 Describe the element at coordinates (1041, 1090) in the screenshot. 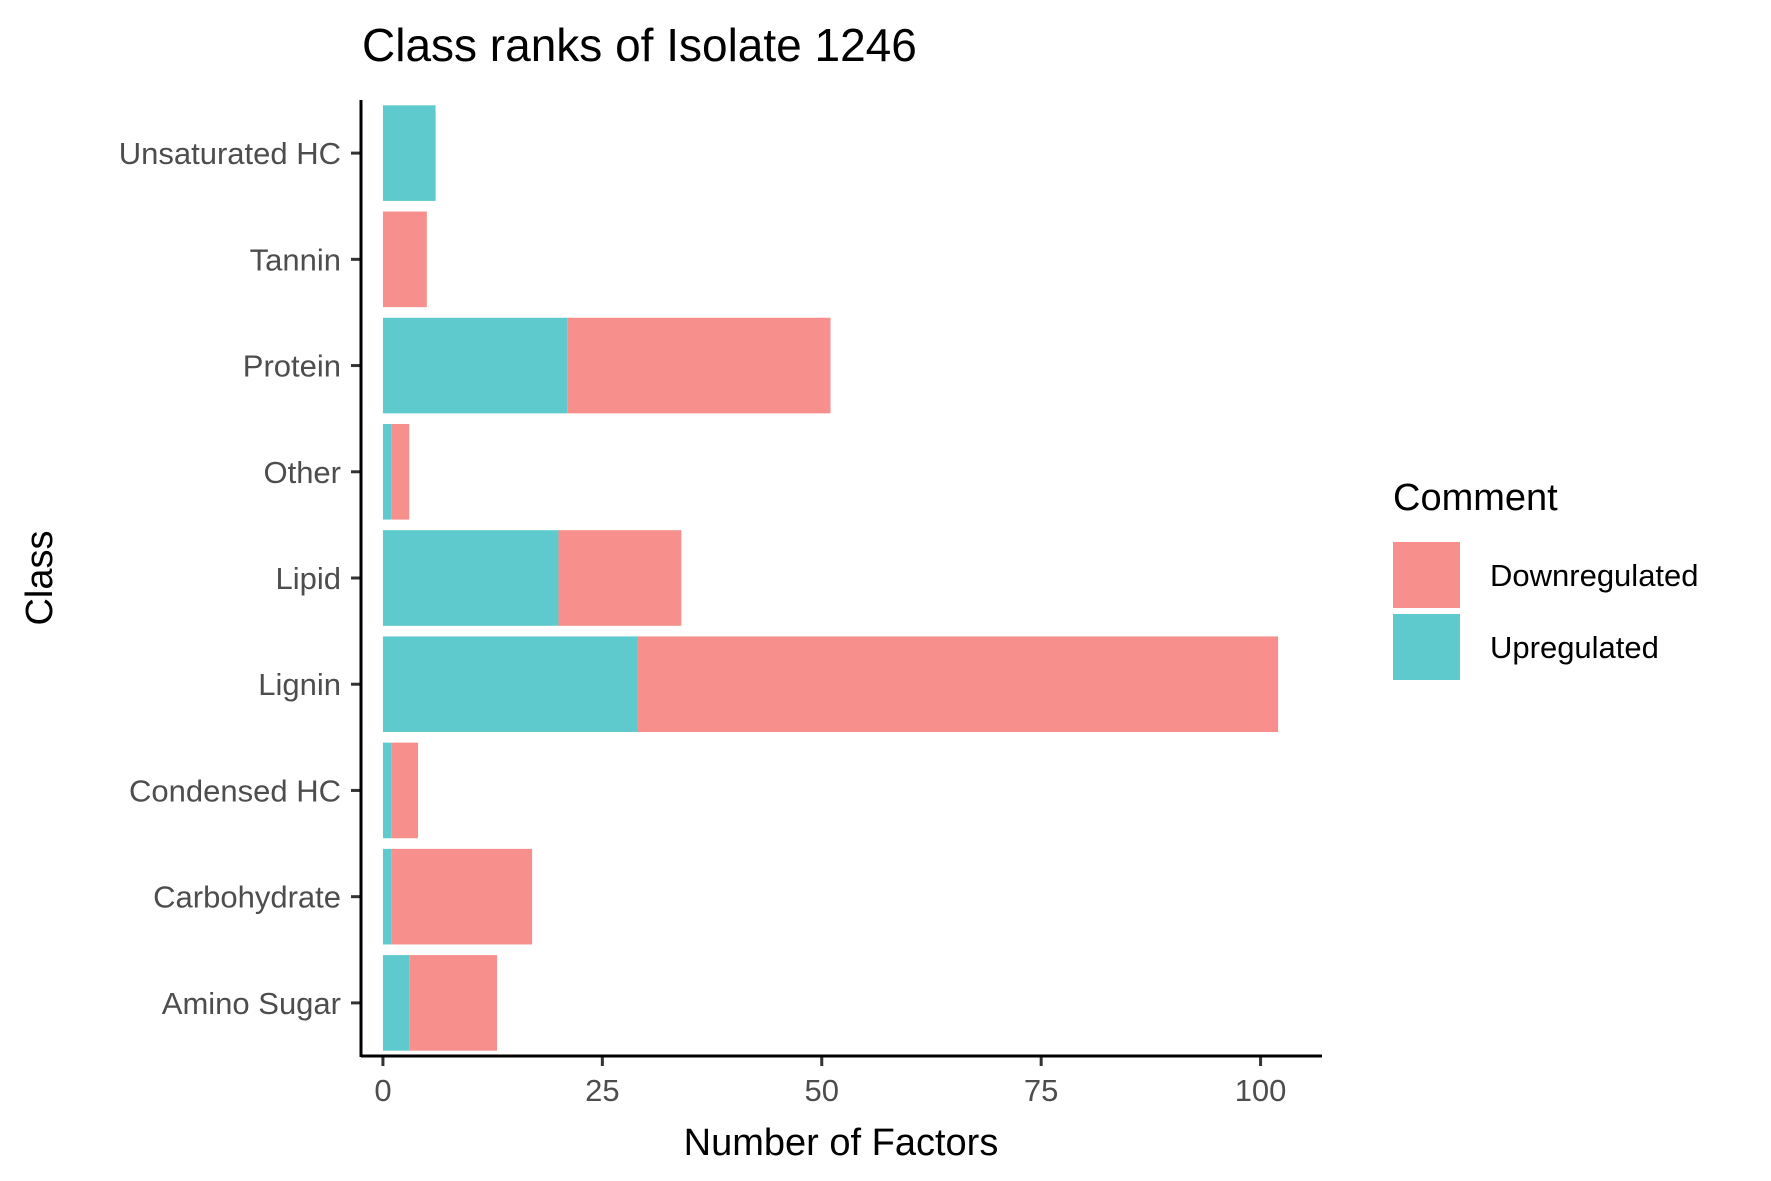

I see `x-tick-label-75: 75` at that location.